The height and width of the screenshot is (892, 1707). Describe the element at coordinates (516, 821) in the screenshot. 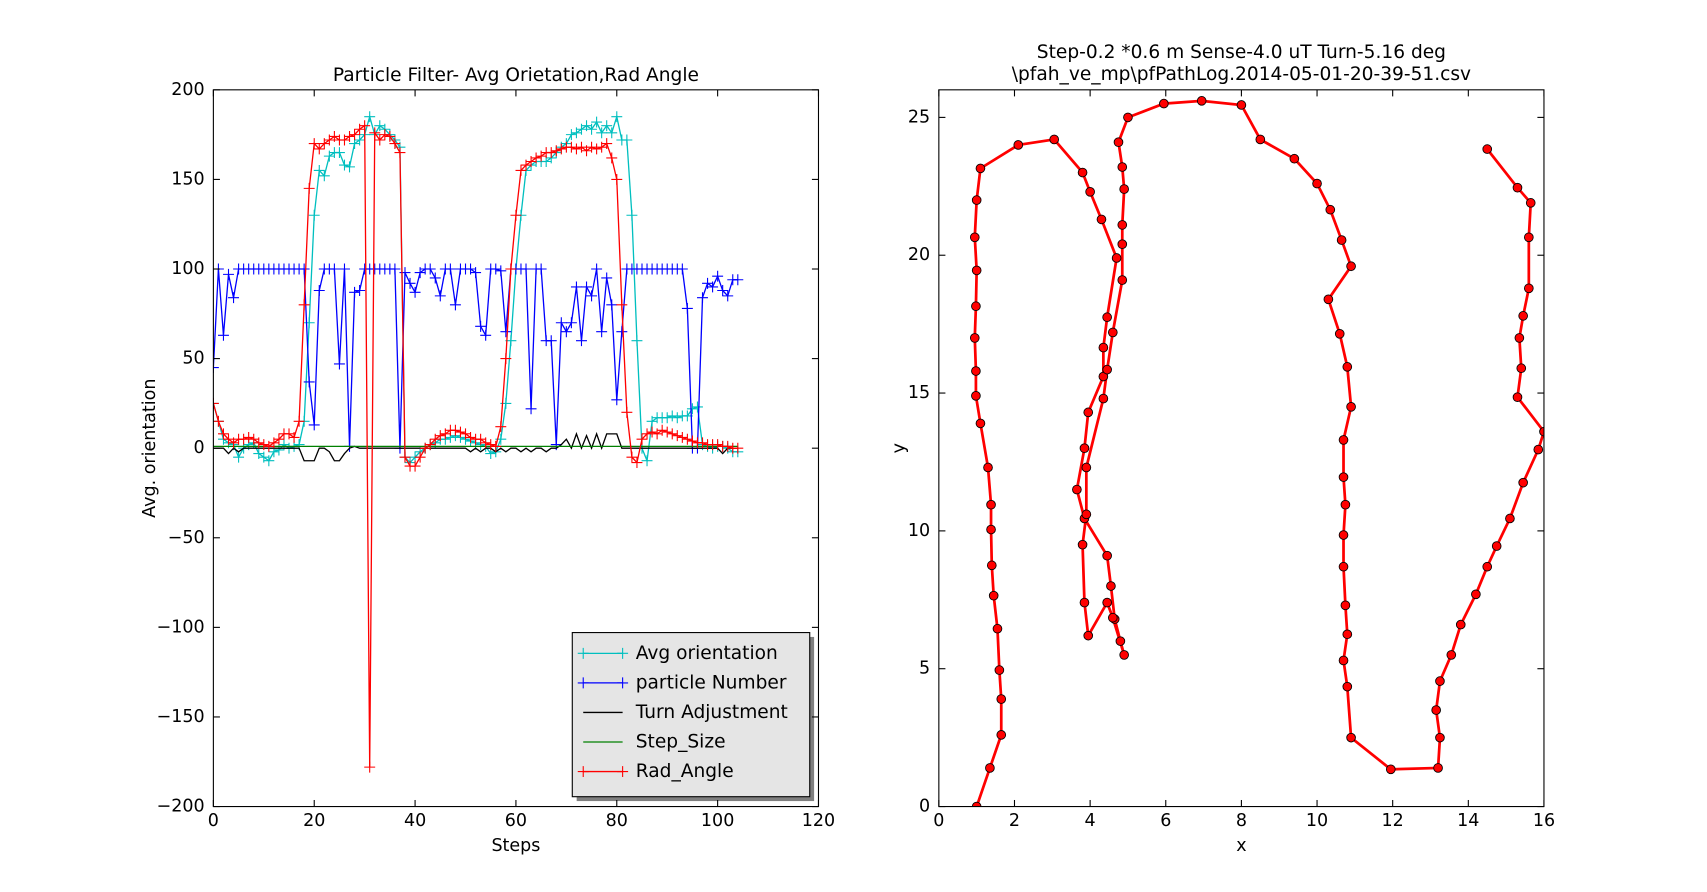

I see `x-tick-label: 60` at that location.